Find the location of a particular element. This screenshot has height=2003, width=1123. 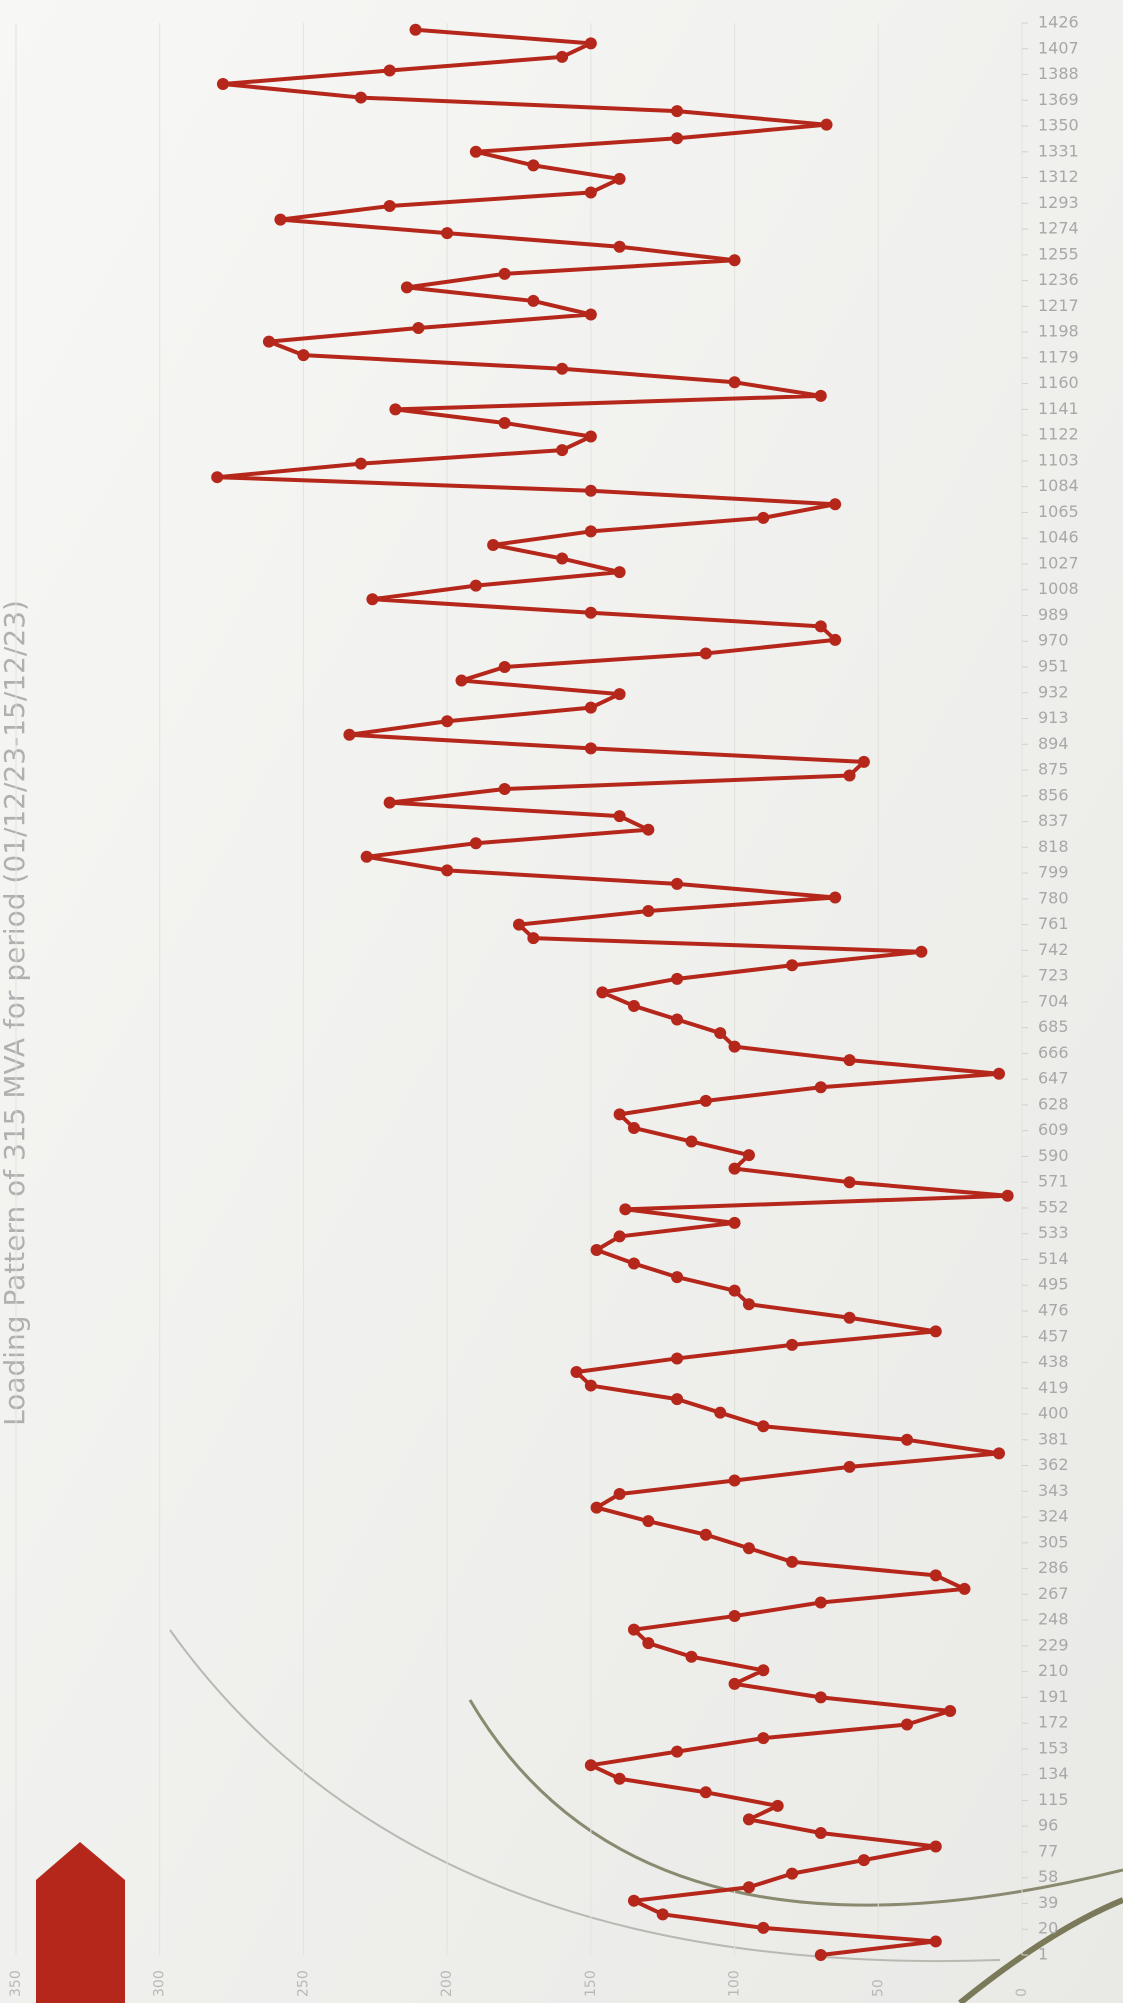

x-tick-label: 1046 is located at coordinates (1058, 537).